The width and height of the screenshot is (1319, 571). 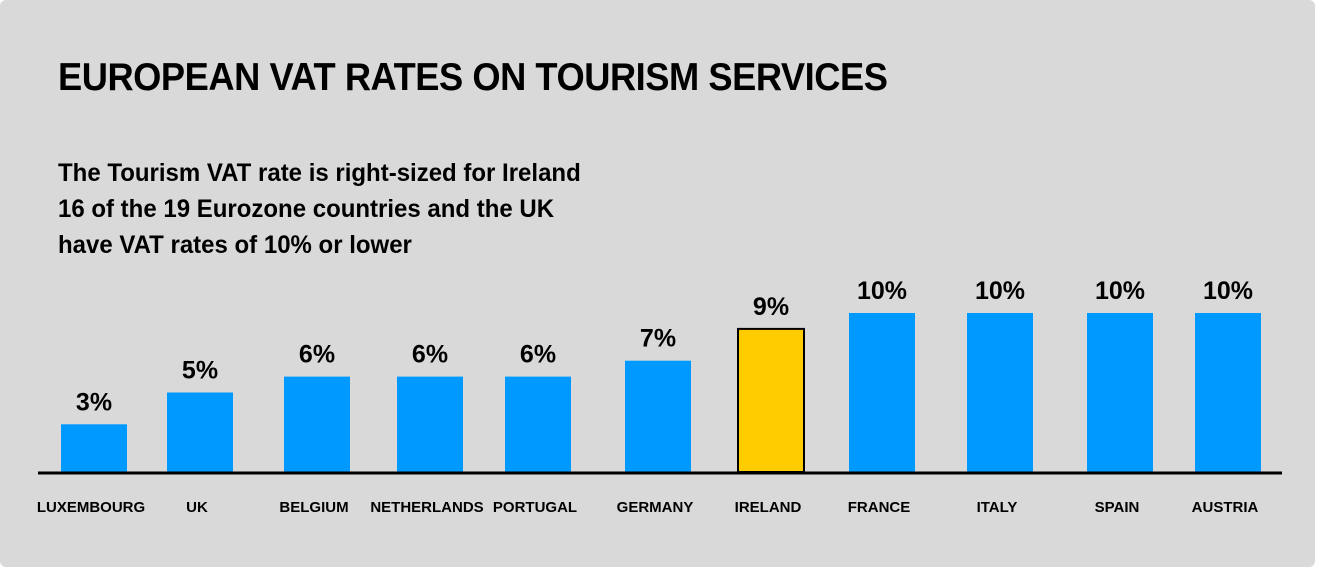 I want to click on value-label-netherlands: 6%, so click(x=430, y=355).